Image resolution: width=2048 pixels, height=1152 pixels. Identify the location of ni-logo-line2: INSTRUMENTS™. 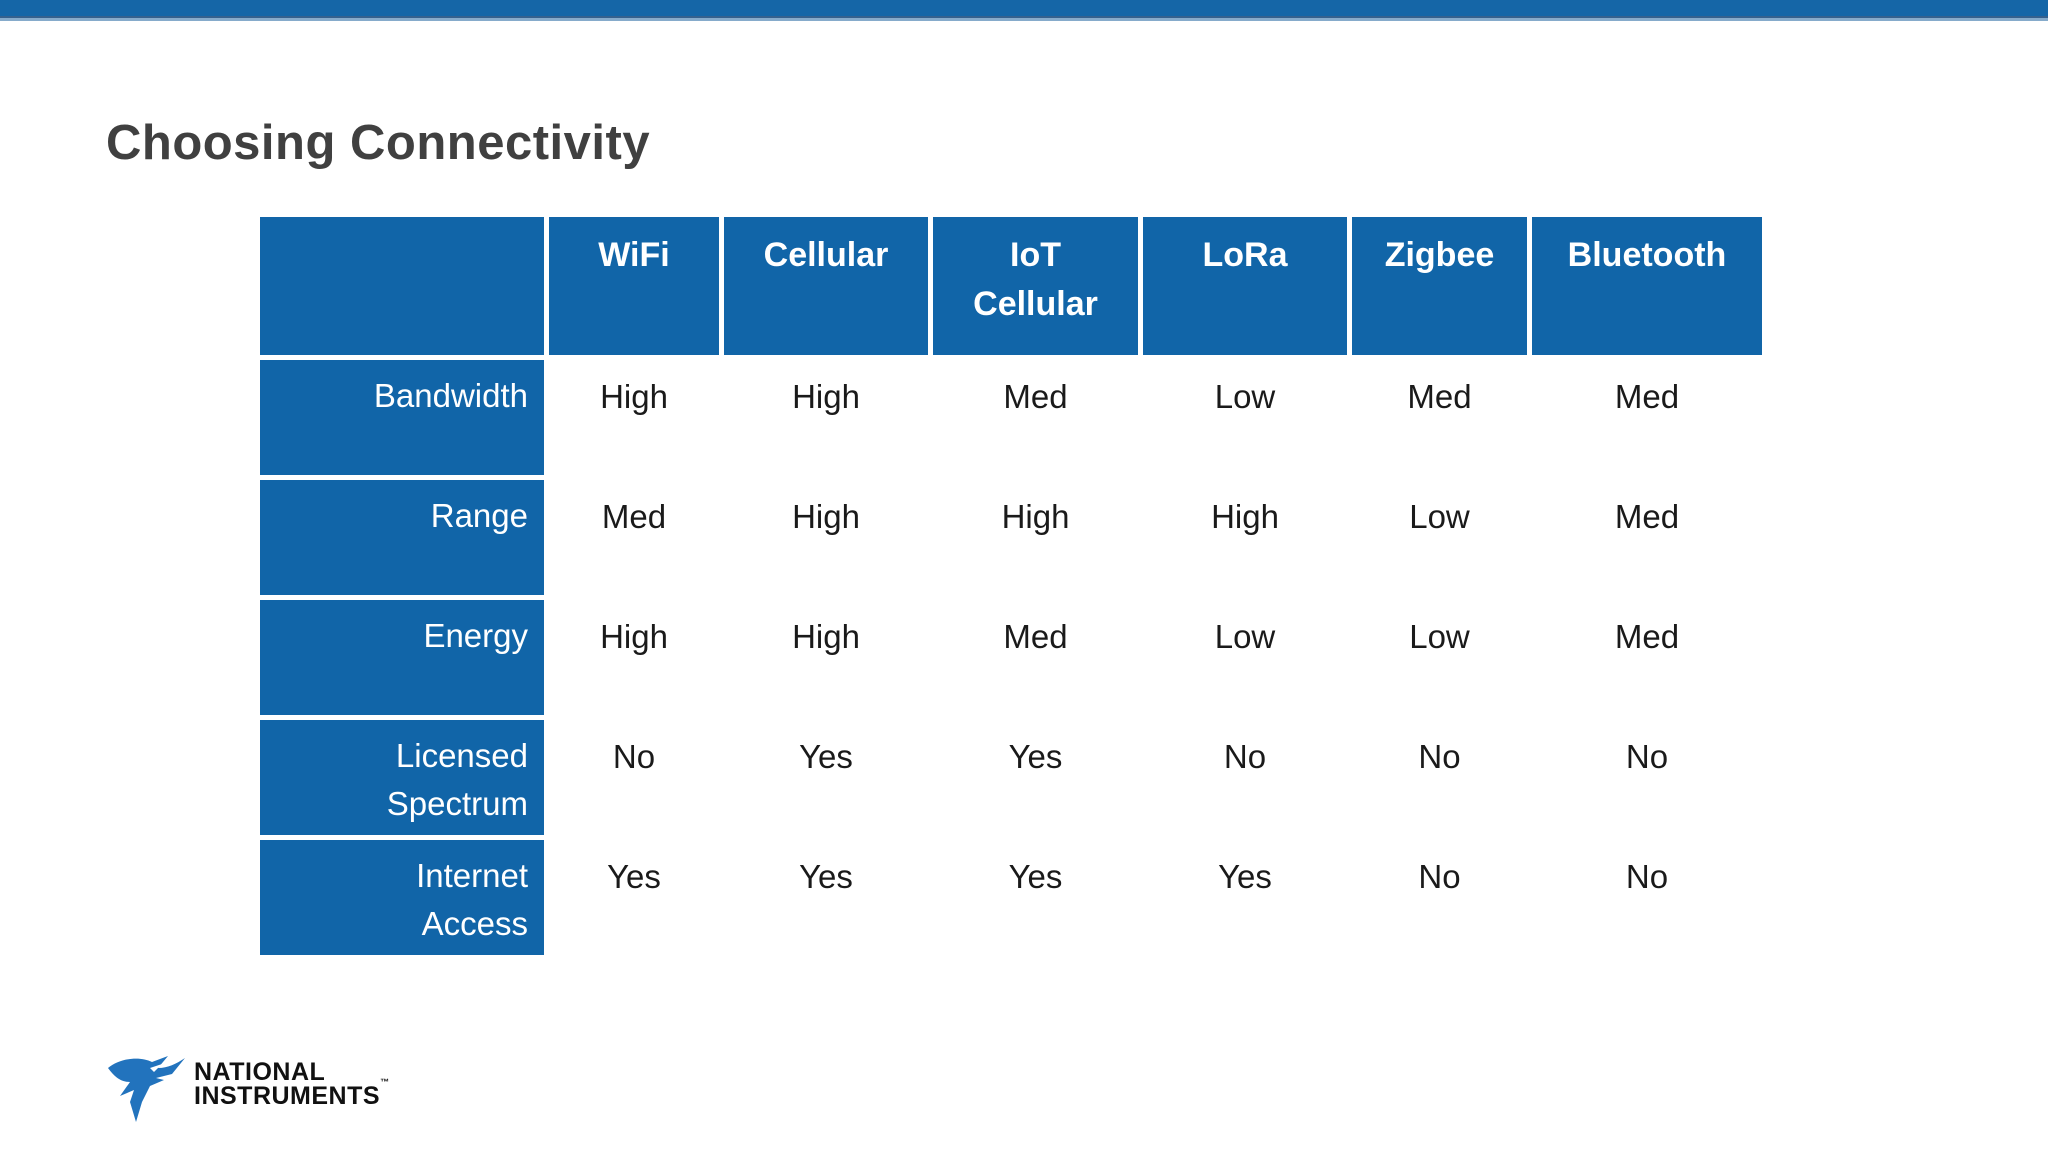
(292, 1093).